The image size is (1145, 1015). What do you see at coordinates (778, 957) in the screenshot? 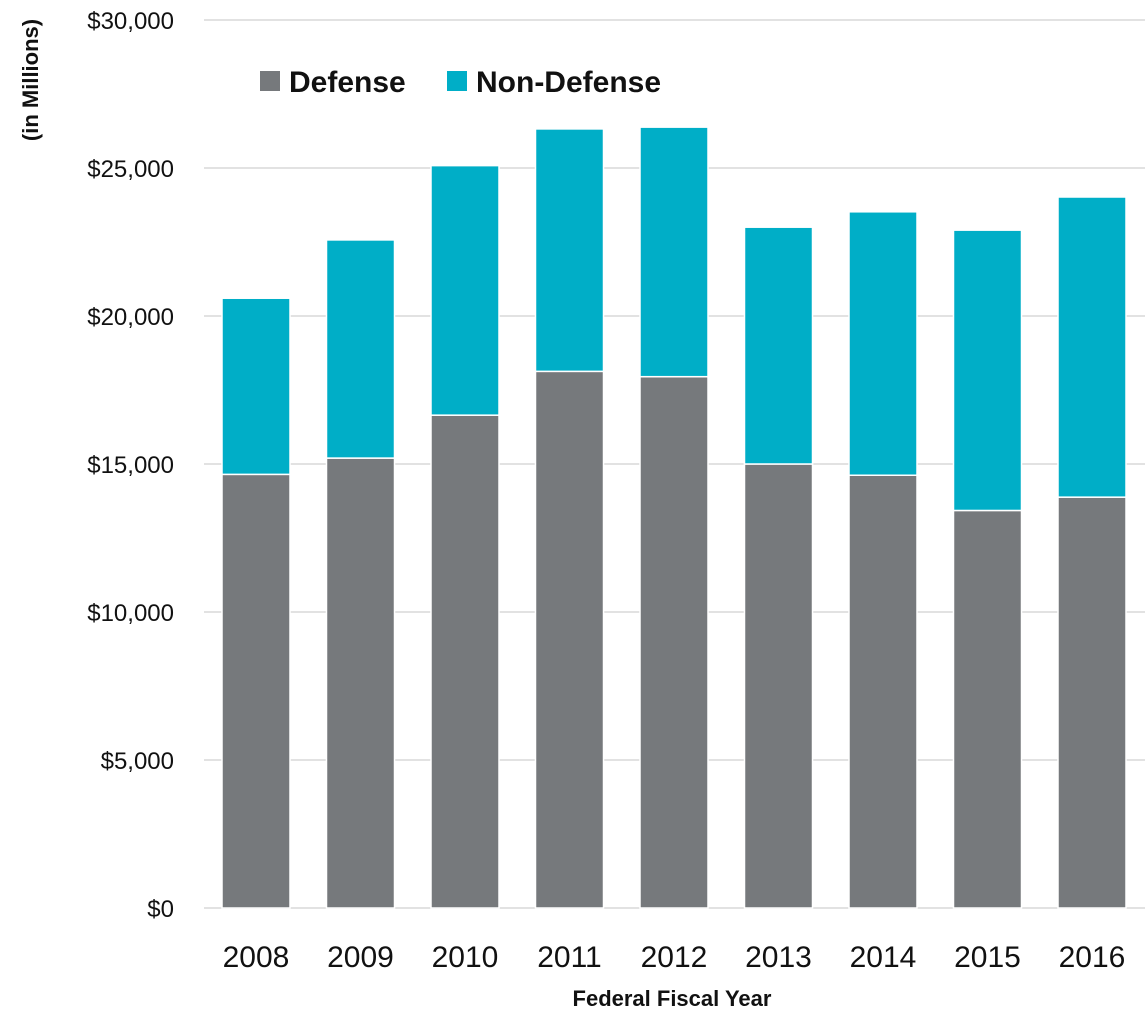
I see `x-tick-label: 2013` at bounding box center [778, 957].